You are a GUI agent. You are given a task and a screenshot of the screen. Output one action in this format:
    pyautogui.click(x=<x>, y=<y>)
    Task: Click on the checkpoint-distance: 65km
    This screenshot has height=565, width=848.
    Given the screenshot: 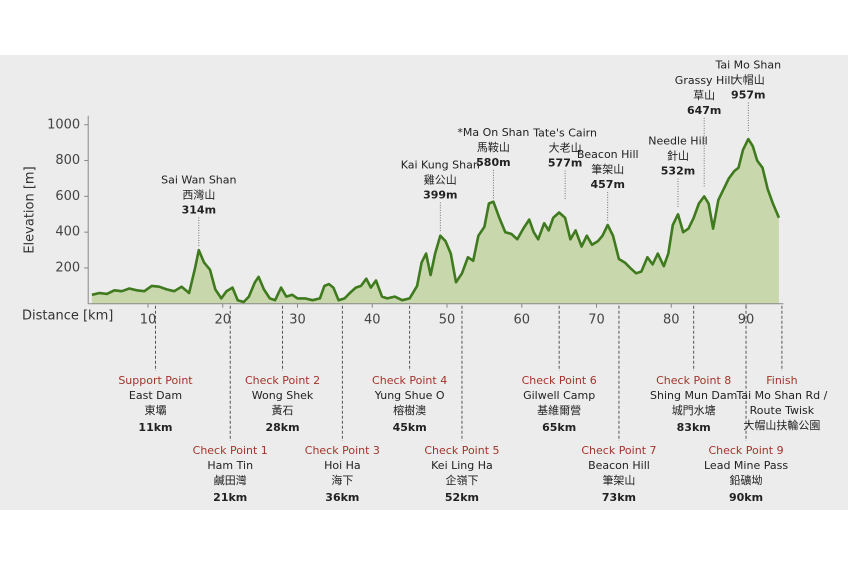 What is the action you would take?
    pyautogui.click(x=559, y=427)
    